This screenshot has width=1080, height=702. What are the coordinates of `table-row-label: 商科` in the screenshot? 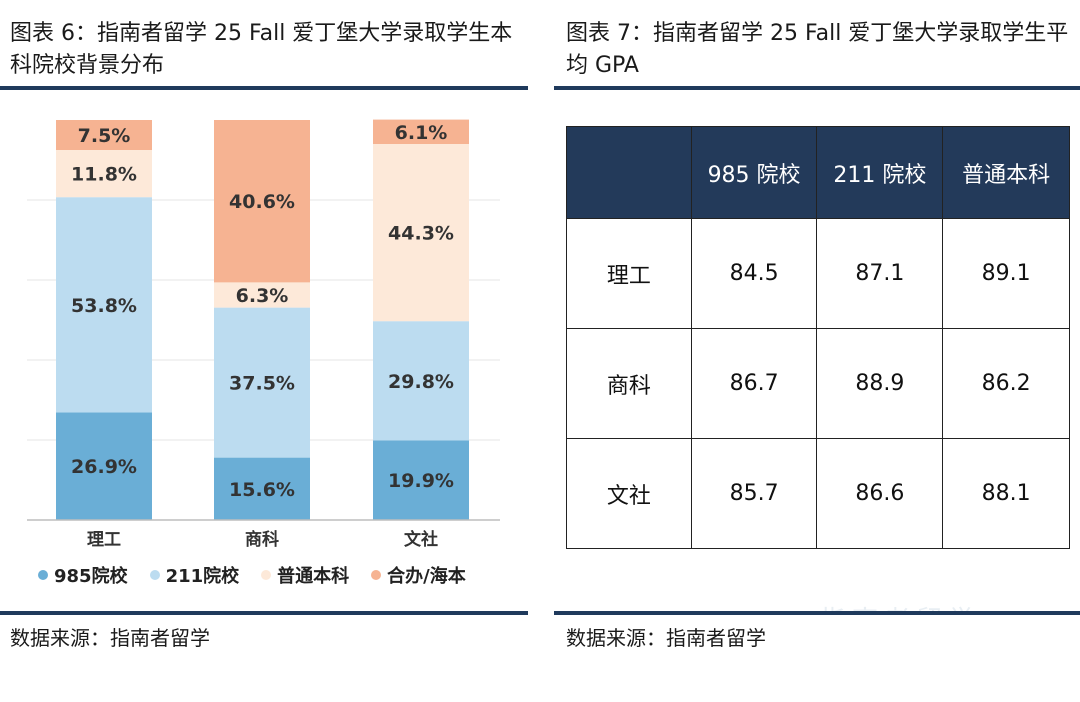 It's located at (629, 383).